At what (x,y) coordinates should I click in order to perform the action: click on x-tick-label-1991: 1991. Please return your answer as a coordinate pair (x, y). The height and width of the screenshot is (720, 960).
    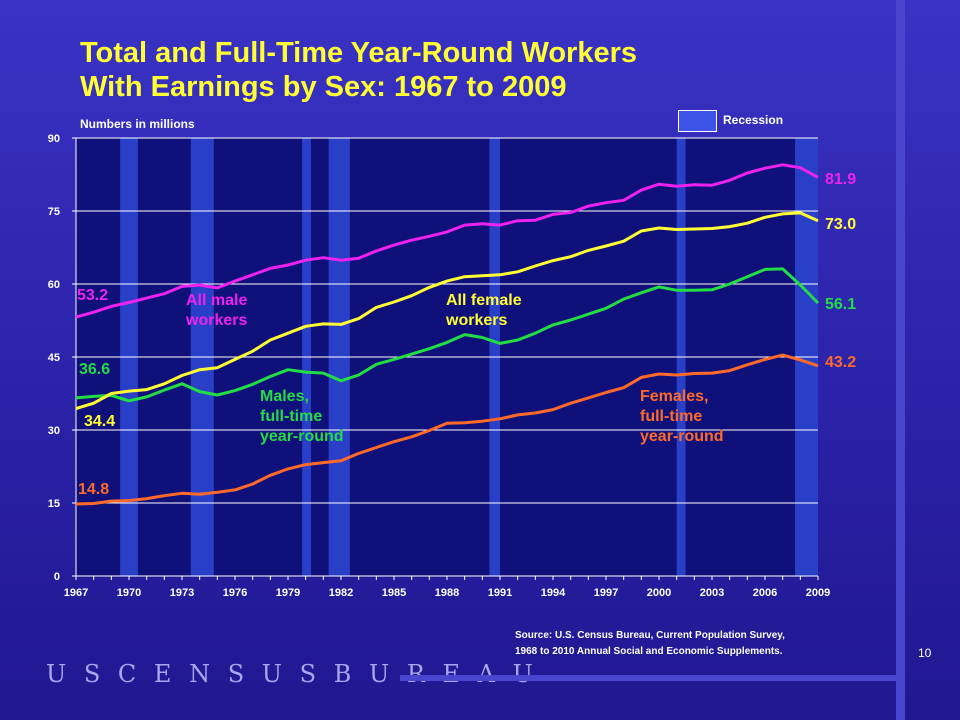
    Looking at the image, I should click on (500, 593).